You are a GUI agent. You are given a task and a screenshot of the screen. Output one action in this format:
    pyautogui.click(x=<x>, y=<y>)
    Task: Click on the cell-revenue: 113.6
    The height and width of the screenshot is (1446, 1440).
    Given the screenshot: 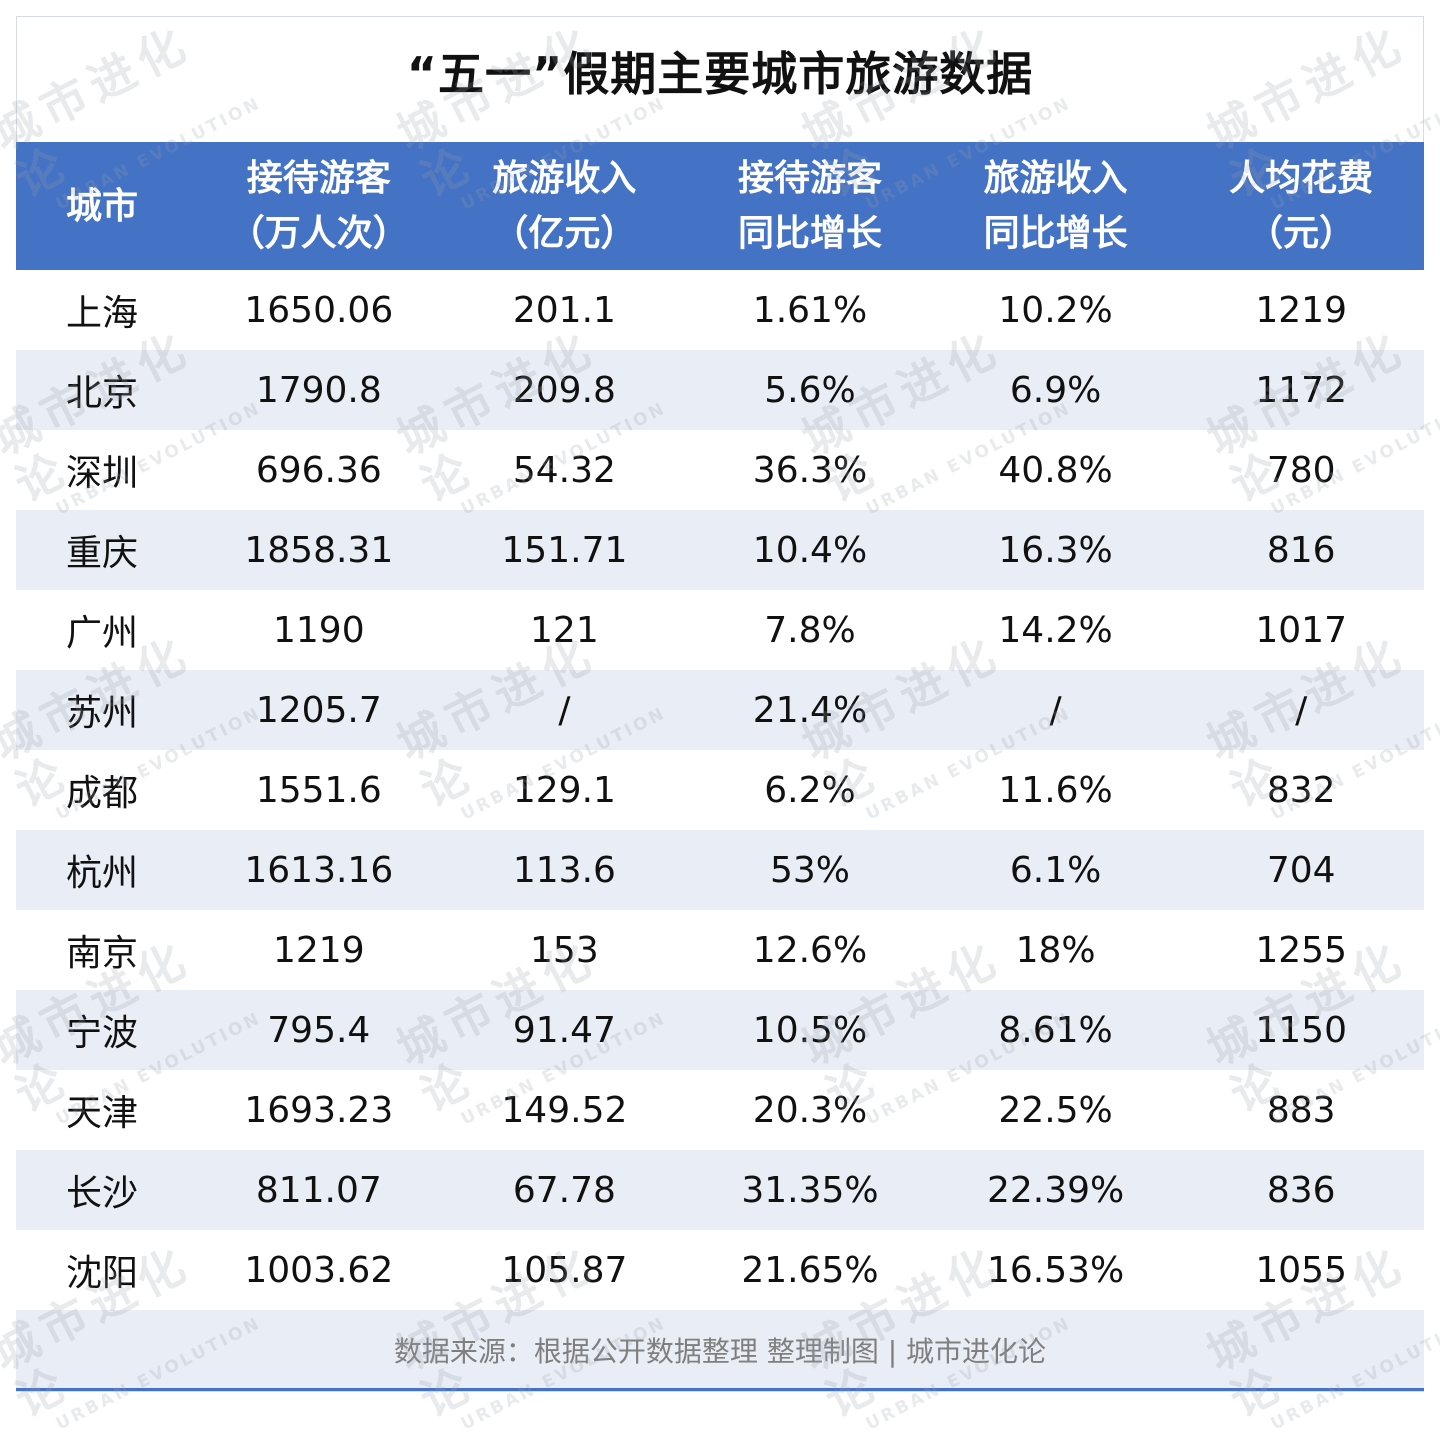 What is the action you would take?
    pyautogui.click(x=564, y=870)
    